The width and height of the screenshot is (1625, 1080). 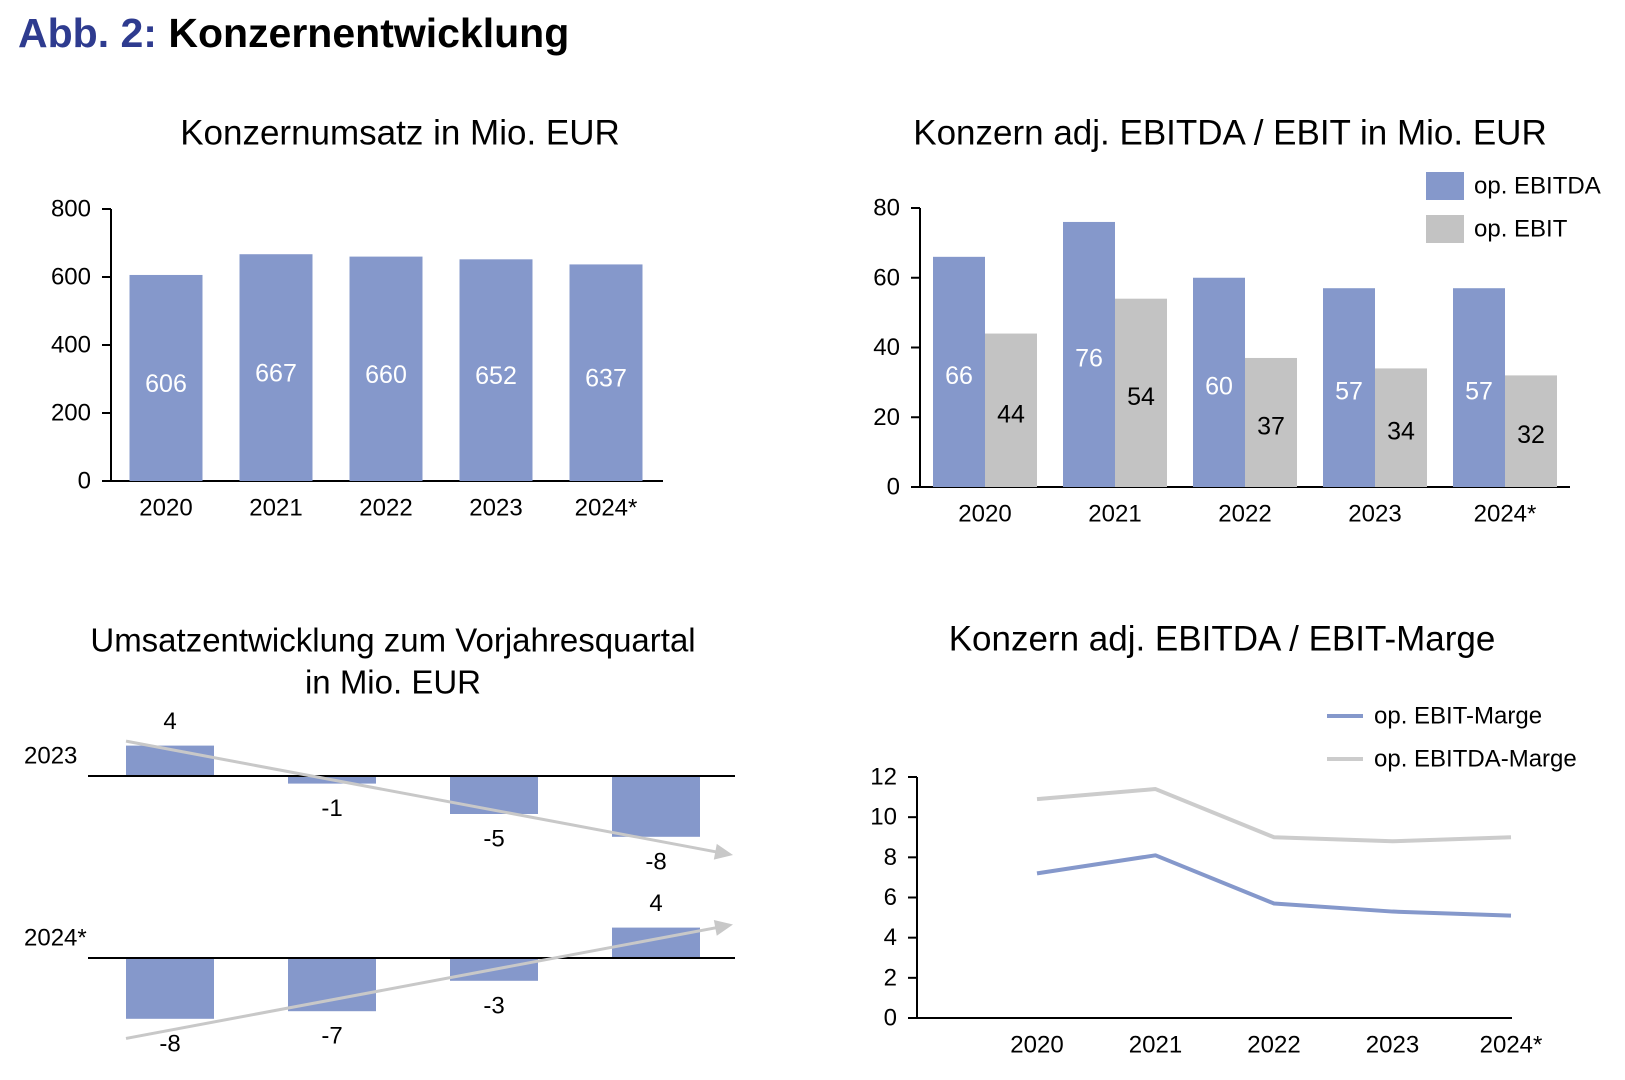 I want to click on y-tick-label: 6, so click(x=890, y=897).